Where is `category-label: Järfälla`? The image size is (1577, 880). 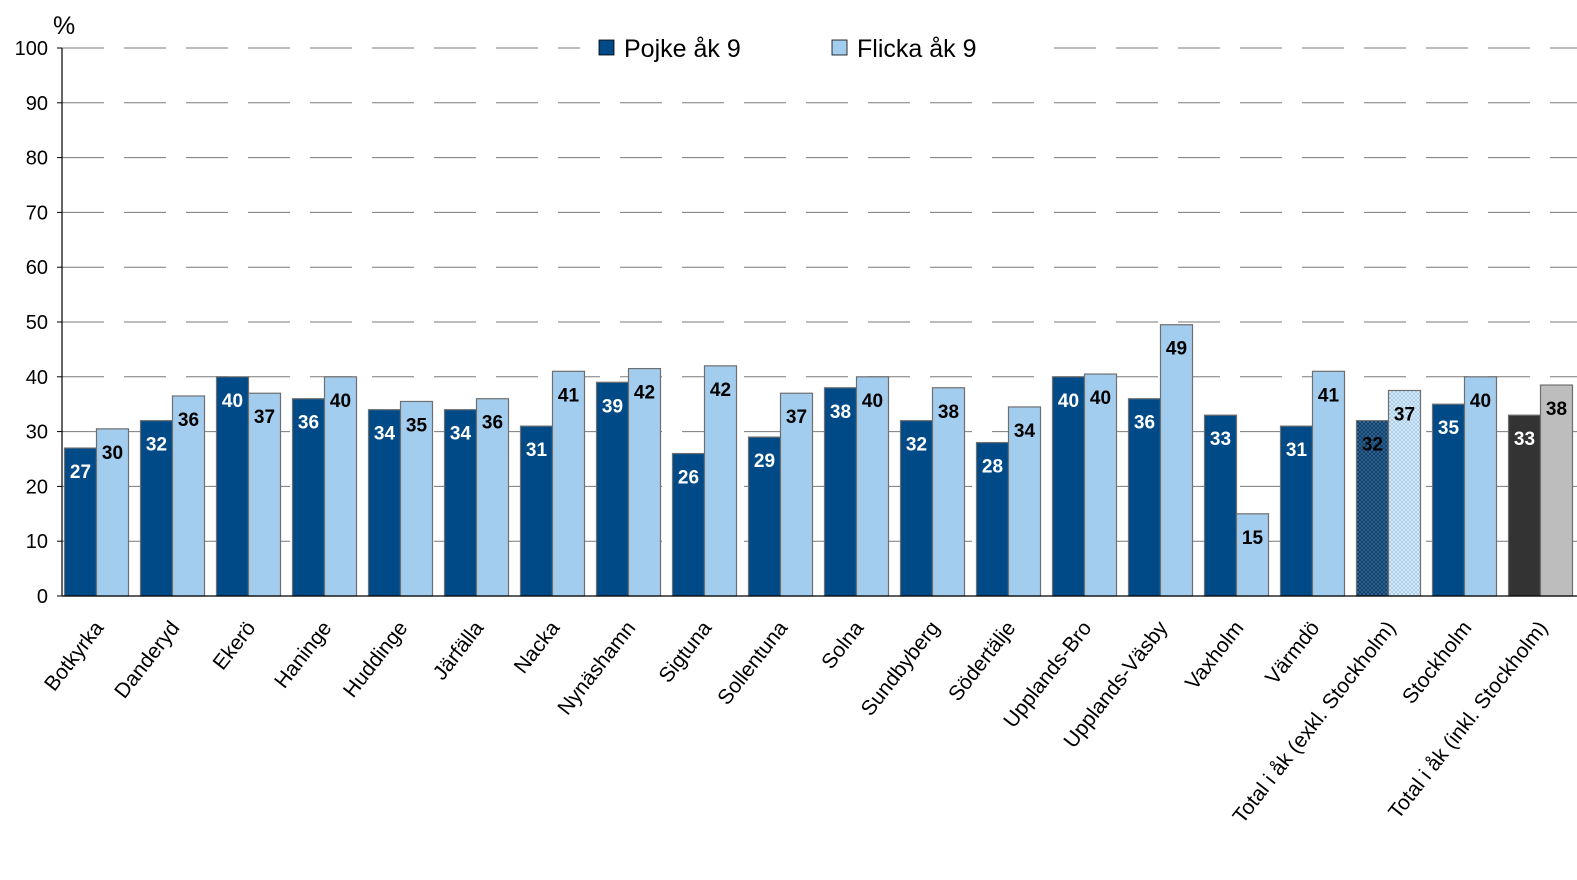 category-label: Järfälla is located at coordinates (459, 651).